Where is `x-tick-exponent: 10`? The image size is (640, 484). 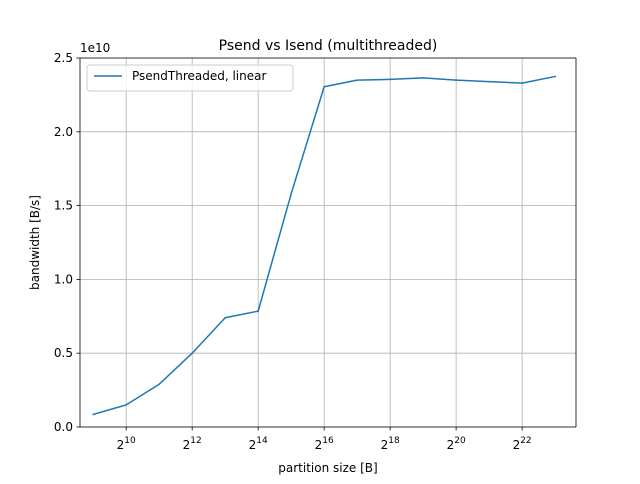 x-tick-exponent: 10 is located at coordinates (130, 441).